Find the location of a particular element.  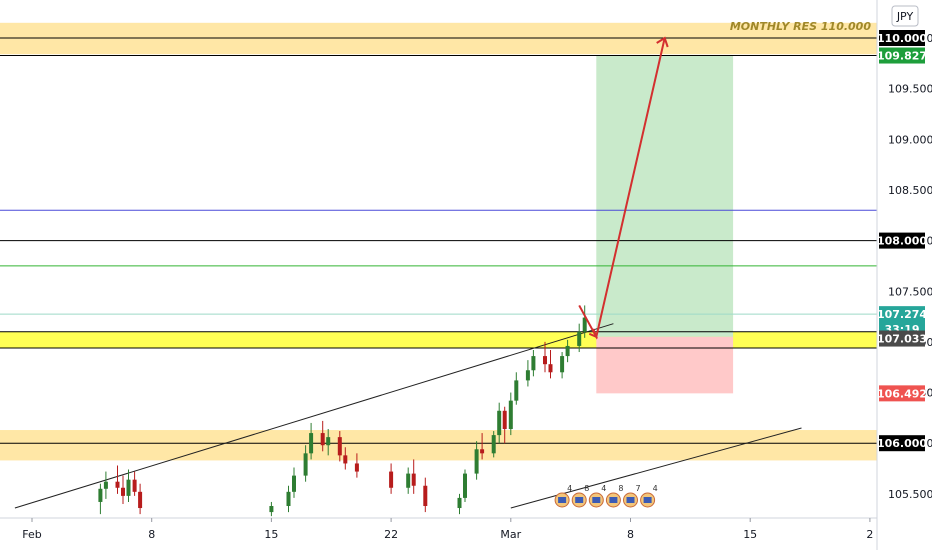

forecast-arrow-head is located at coordinates (662, 42).